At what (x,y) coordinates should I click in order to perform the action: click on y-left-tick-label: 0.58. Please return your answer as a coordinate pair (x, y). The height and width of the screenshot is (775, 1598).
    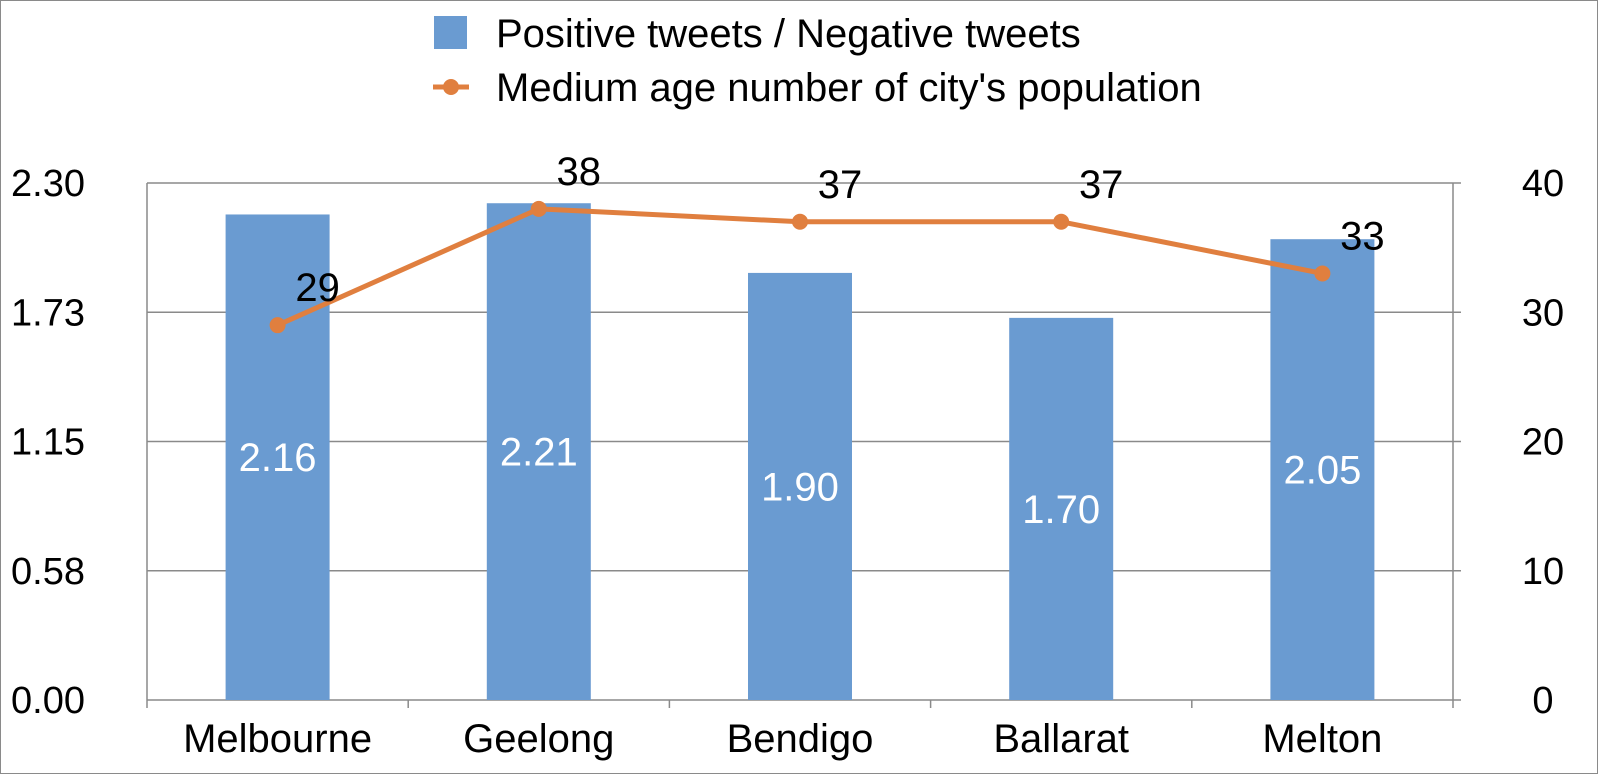
    Looking at the image, I should click on (48, 572).